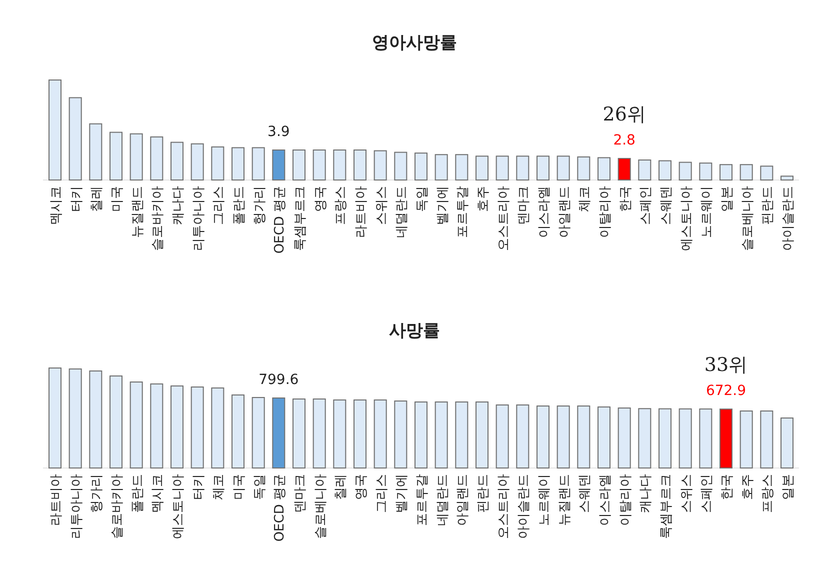 Image resolution: width=829 pixels, height=576 pixels. What do you see at coordinates (76, 199) in the screenshot?
I see `x-tick-label: 터키` at bounding box center [76, 199].